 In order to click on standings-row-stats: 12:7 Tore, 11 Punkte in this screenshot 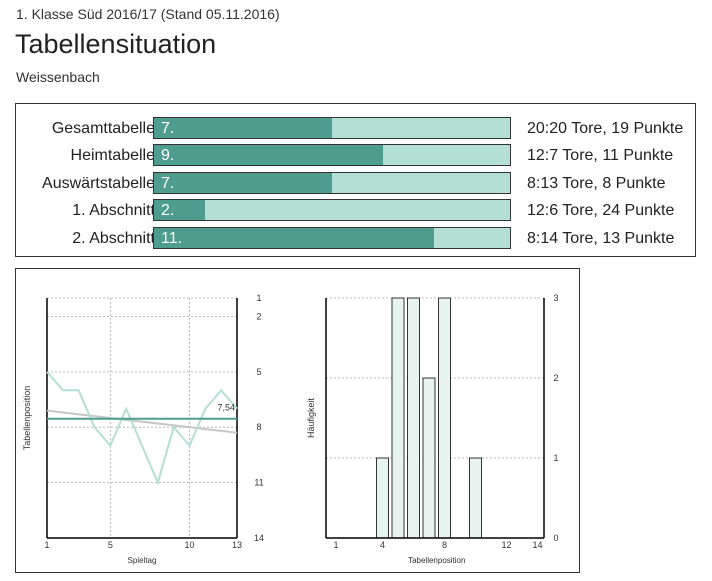, I will do `click(600, 155)`.